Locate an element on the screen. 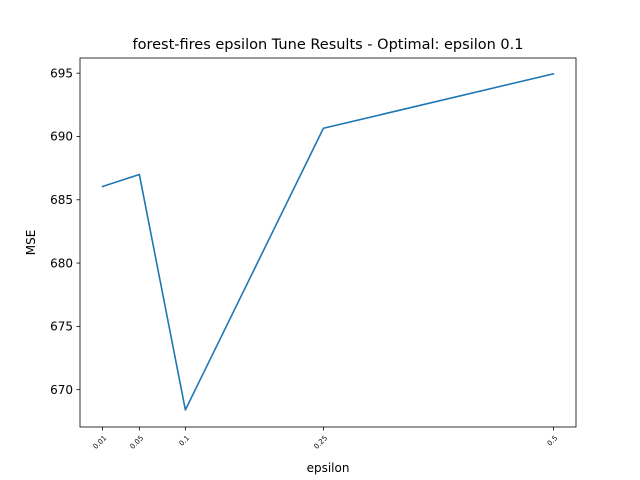 The height and width of the screenshot is (480, 640). y-axis-label: MSE is located at coordinates (31, 243).